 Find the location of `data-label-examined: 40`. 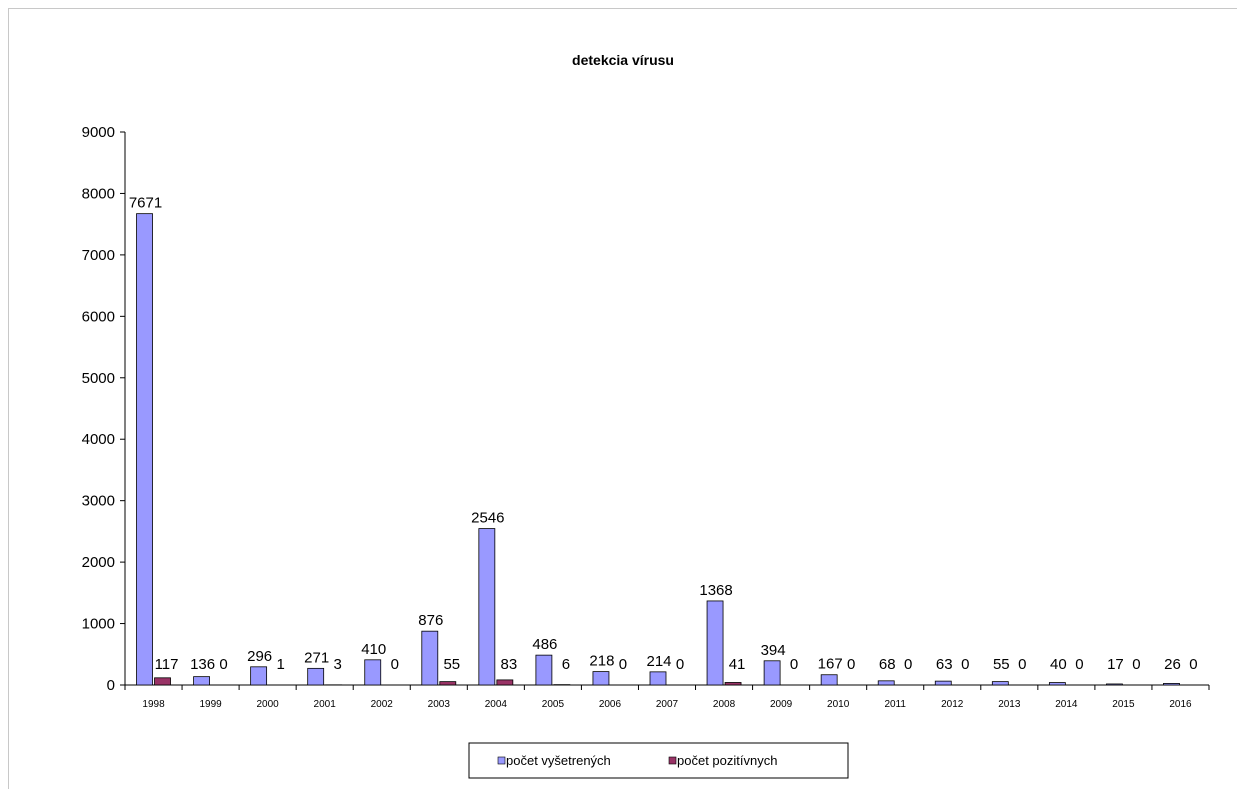

data-label-examined: 40 is located at coordinates (1058, 664).